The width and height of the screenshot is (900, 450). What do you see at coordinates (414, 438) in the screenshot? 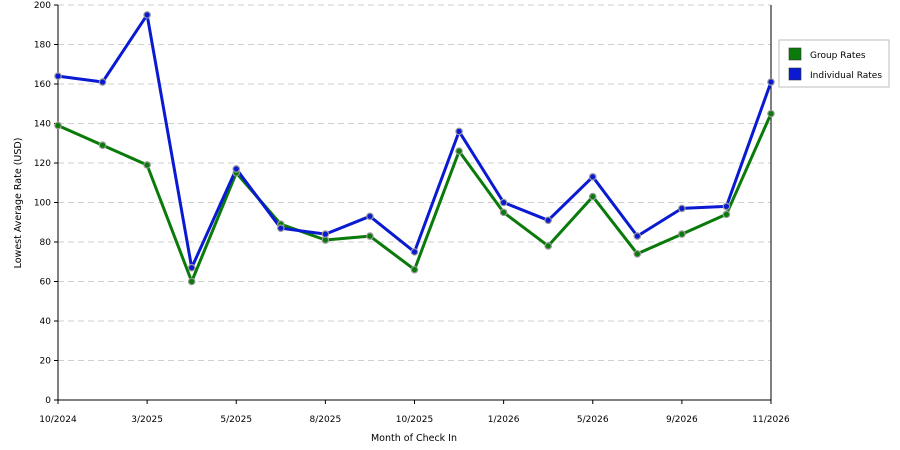
I see `x-axis-label: Month of Check In` at bounding box center [414, 438].